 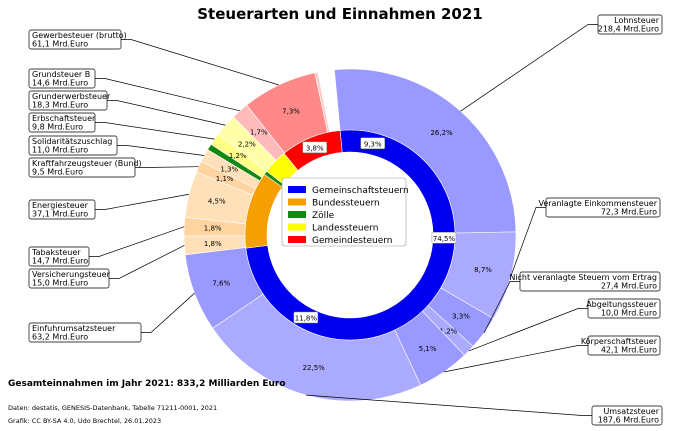 I want to click on outer-pct-label: 1,7%, so click(x=259, y=133).